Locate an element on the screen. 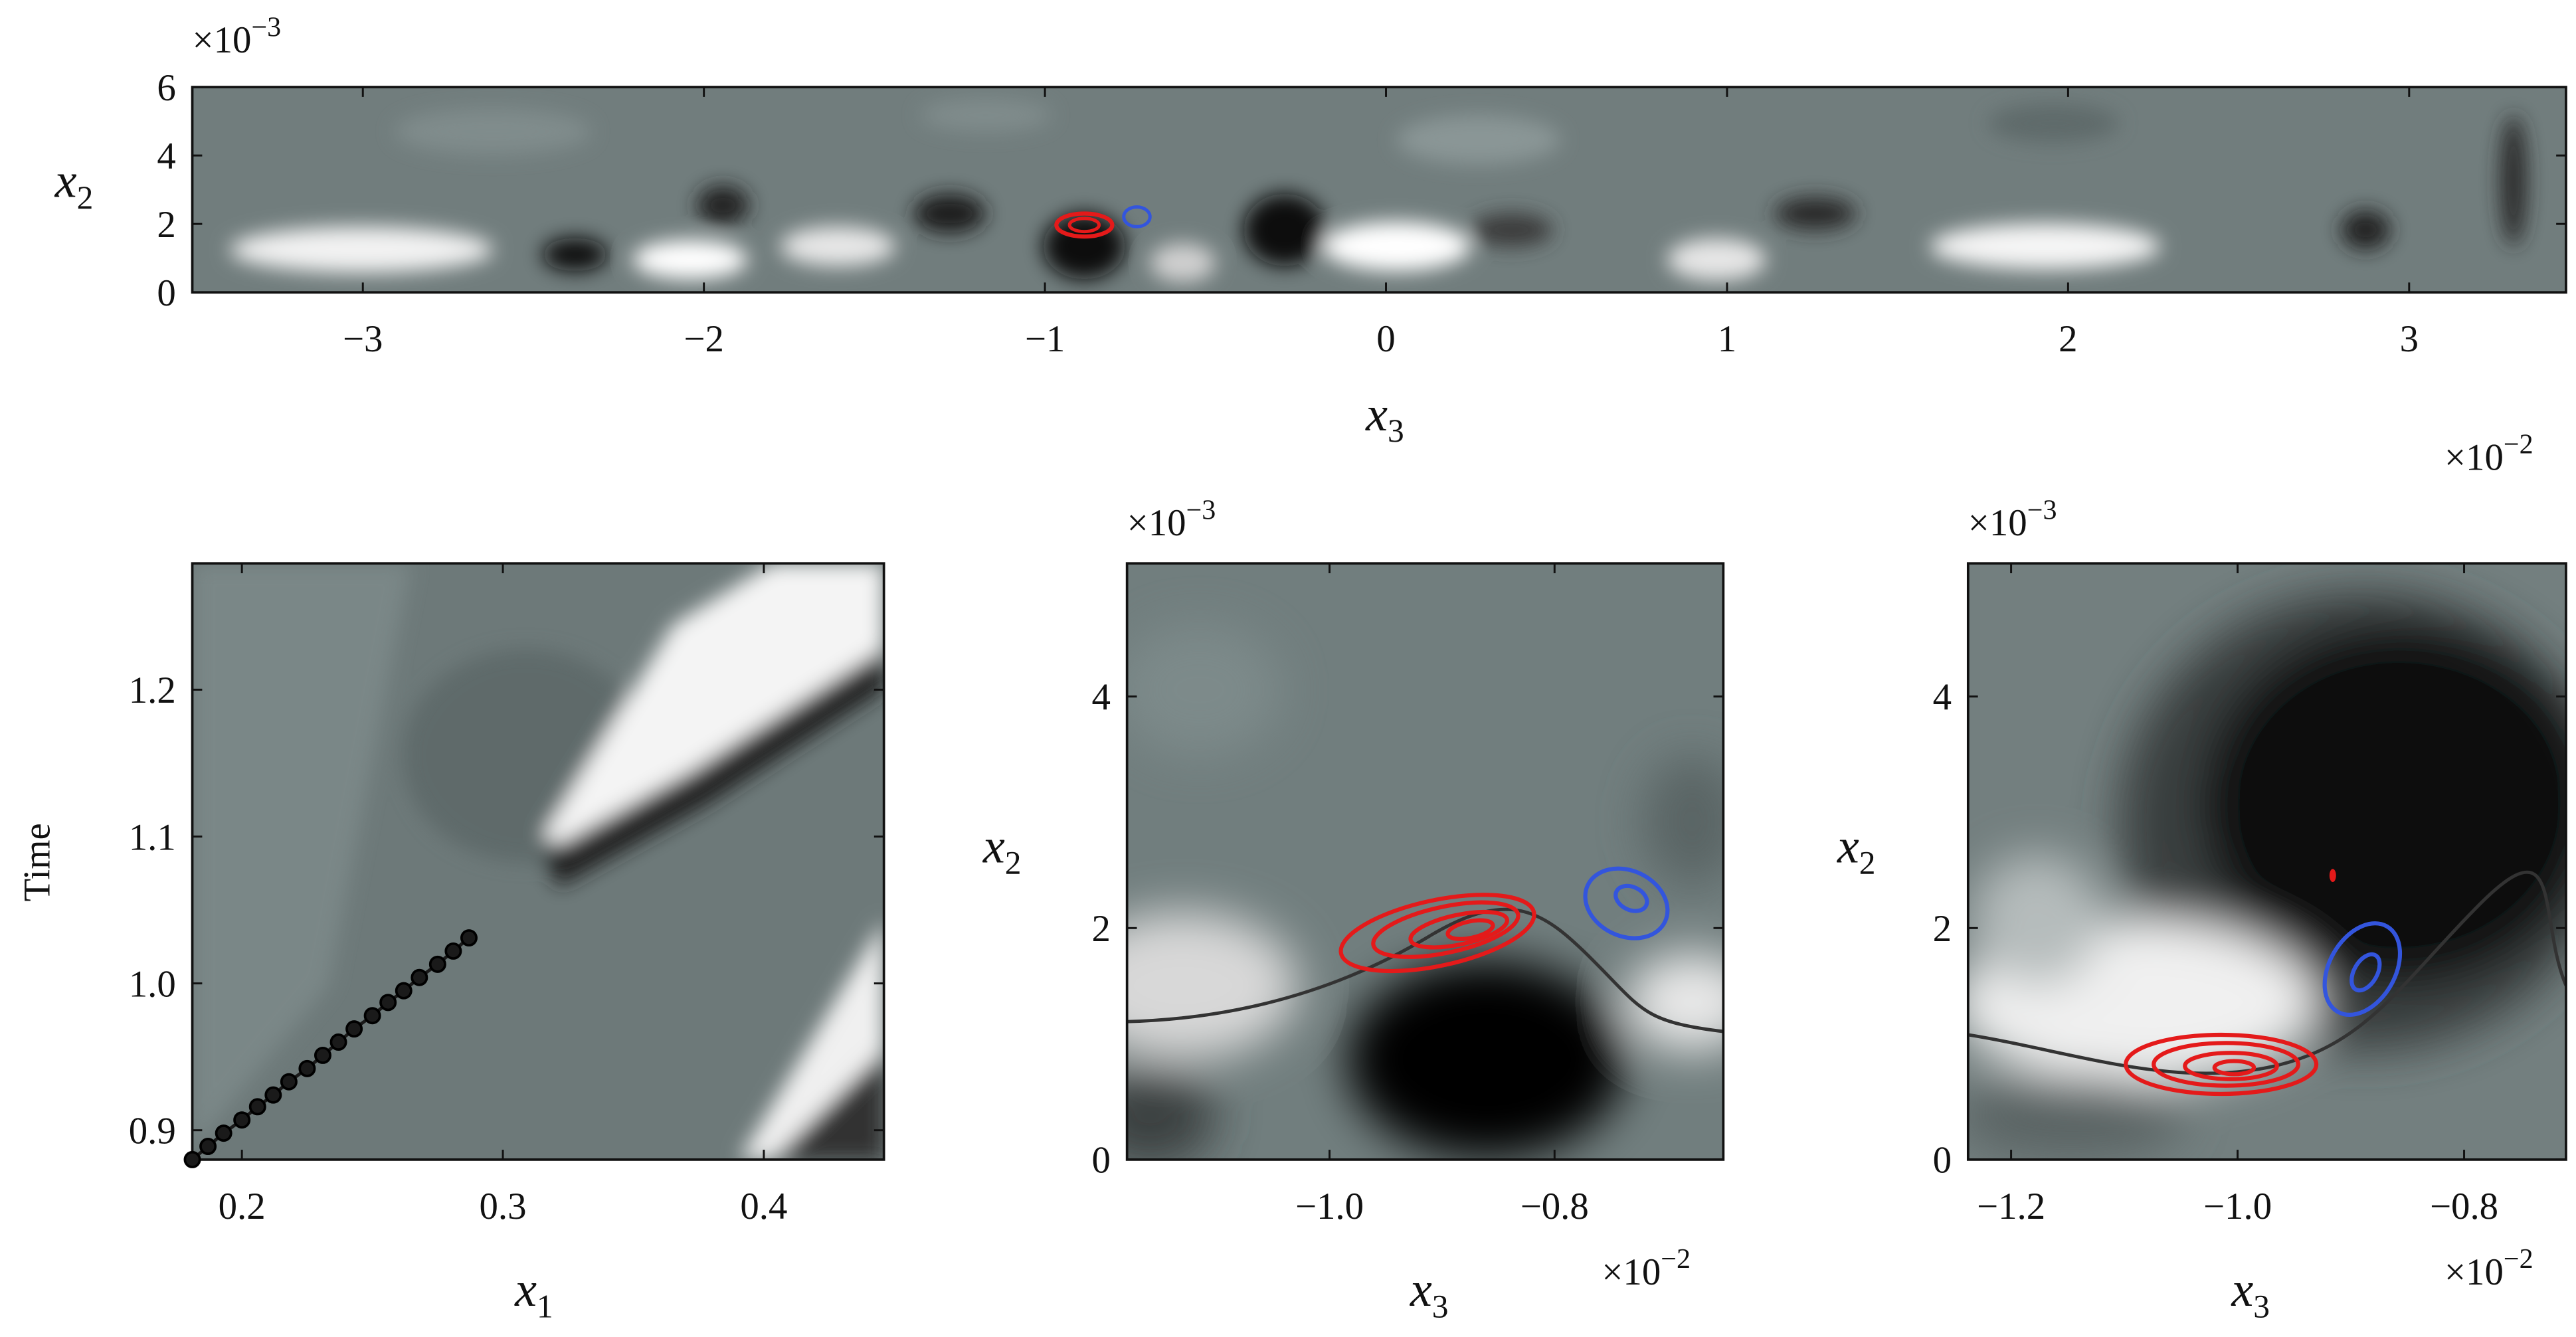 The image size is (2576, 1337). axis-label: x1 is located at coordinates (533, 1293).